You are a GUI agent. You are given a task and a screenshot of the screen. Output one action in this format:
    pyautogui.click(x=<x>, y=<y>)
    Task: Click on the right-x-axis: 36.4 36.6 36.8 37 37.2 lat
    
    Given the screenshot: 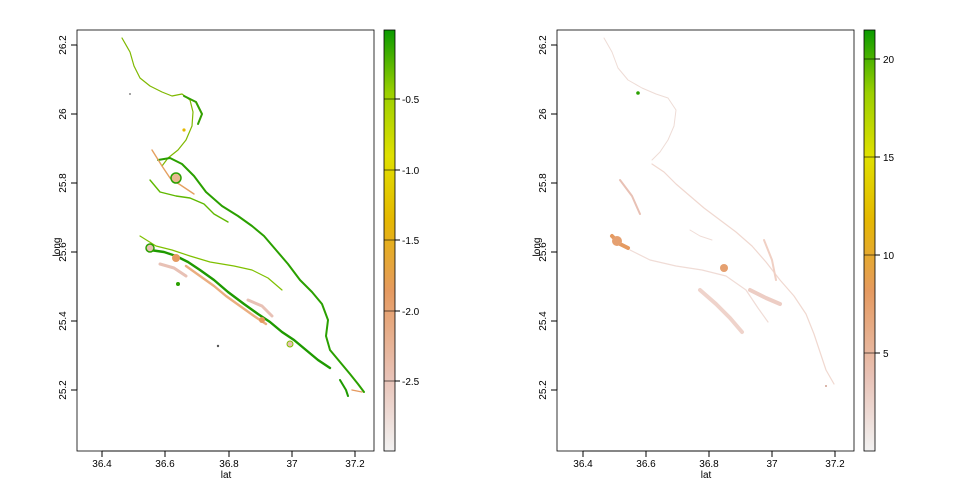 What is the action you would take?
    pyautogui.click(x=709, y=465)
    